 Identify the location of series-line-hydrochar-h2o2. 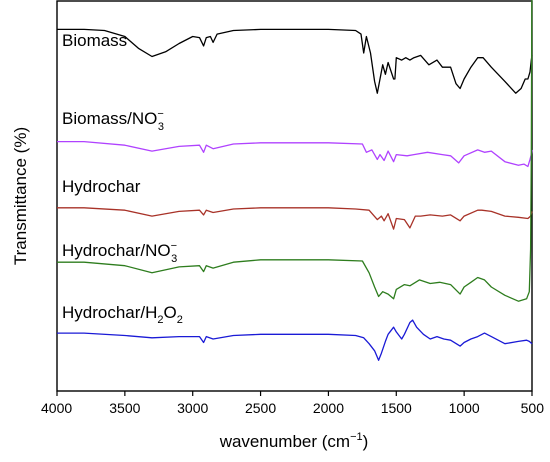
(295, 340).